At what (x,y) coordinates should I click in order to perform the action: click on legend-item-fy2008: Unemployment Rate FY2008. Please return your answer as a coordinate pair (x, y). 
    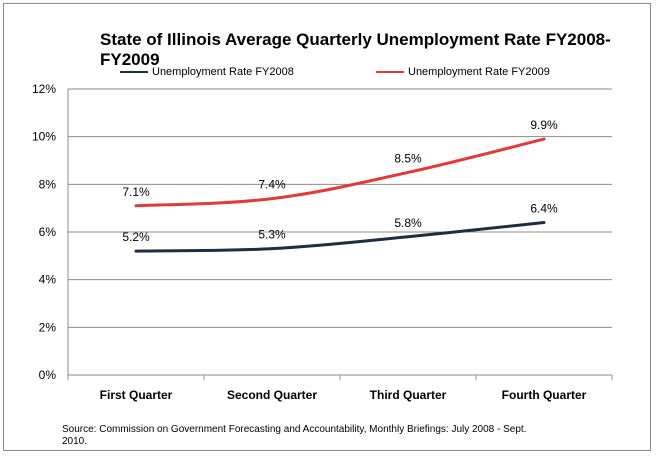
    Looking at the image, I should click on (207, 72).